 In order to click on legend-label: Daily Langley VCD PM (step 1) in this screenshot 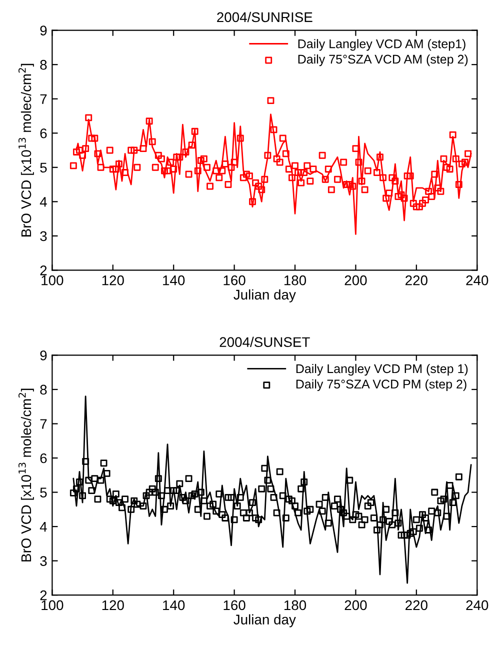, I will do `click(382, 370)`.